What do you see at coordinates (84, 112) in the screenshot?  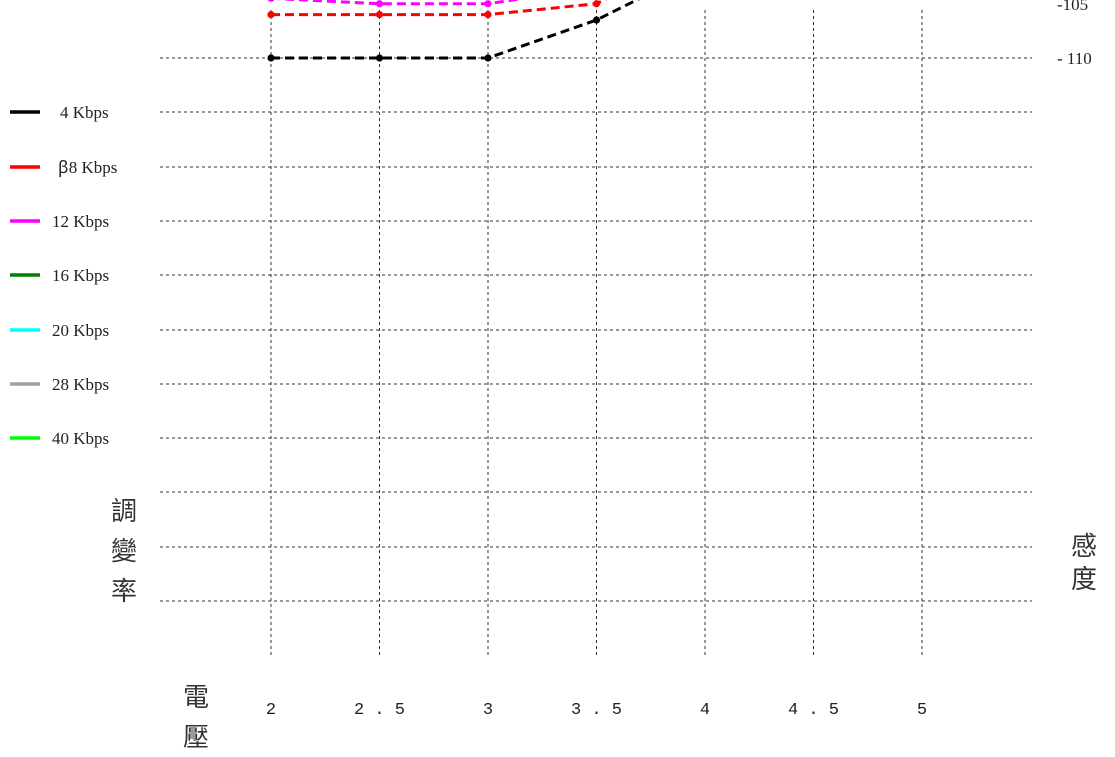 I see `legend-label: 4 Kbps` at bounding box center [84, 112].